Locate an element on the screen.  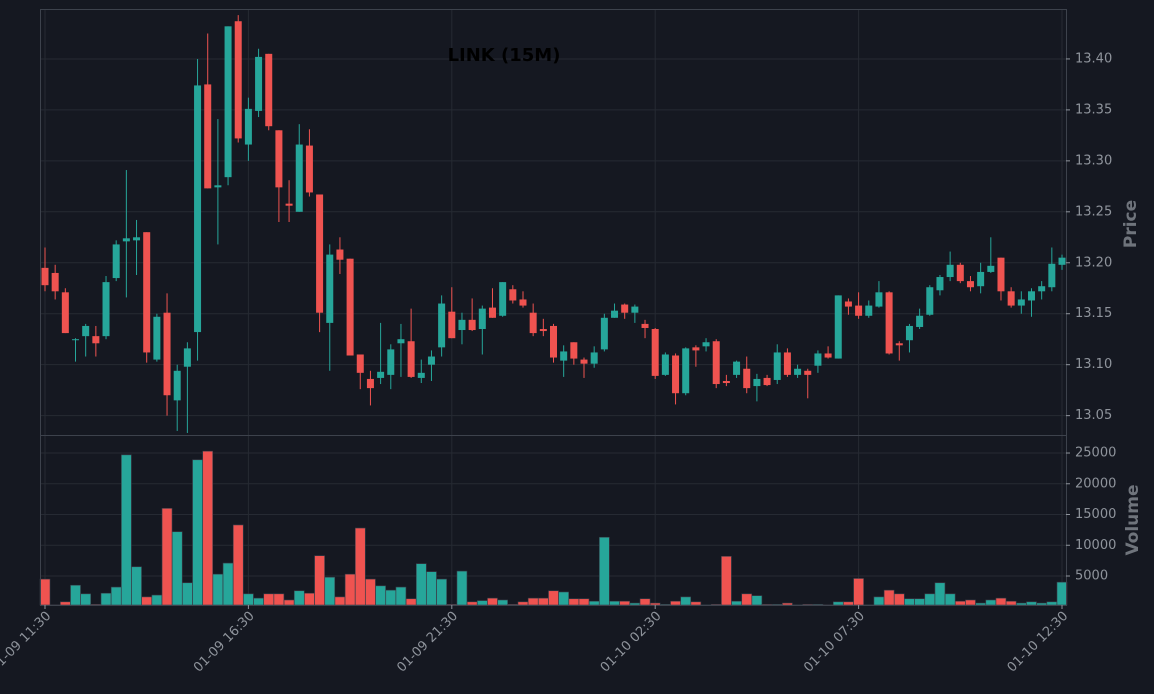
volume-axis-label: Volume is located at coordinates (1133, 519).